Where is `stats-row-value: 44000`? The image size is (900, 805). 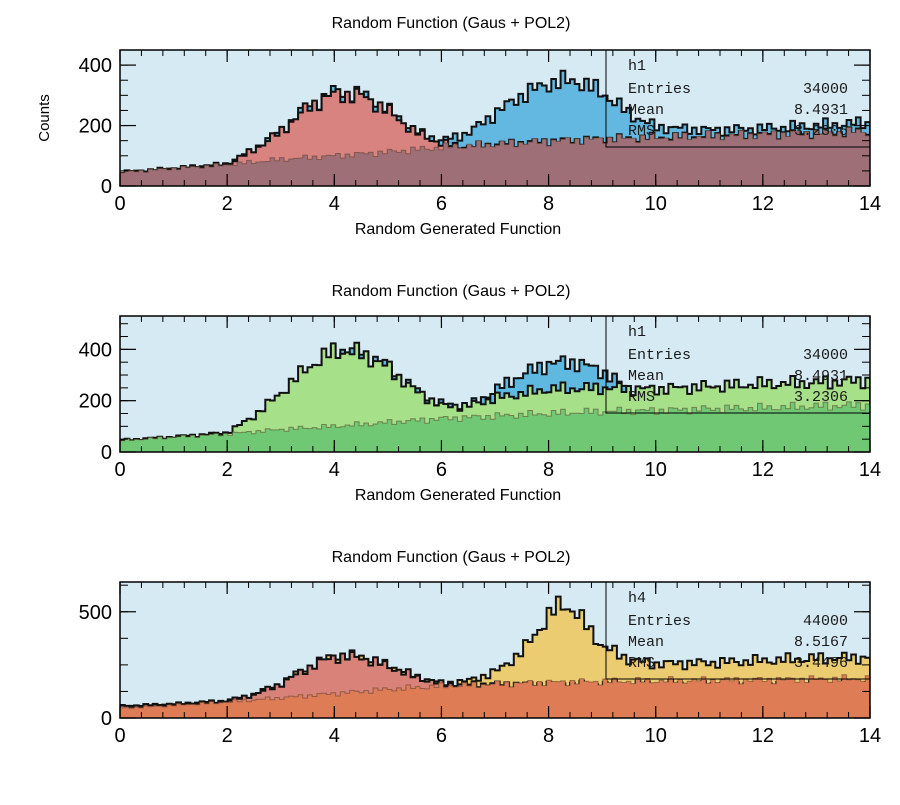 stats-row-value: 44000 is located at coordinates (825, 621).